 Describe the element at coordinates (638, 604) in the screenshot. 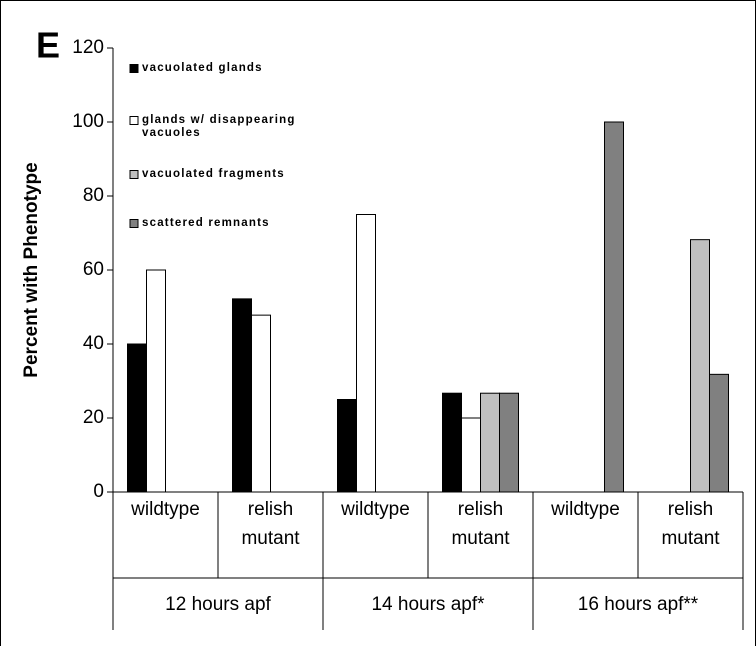

I see `group-label: 16 hours apf**` at that location.